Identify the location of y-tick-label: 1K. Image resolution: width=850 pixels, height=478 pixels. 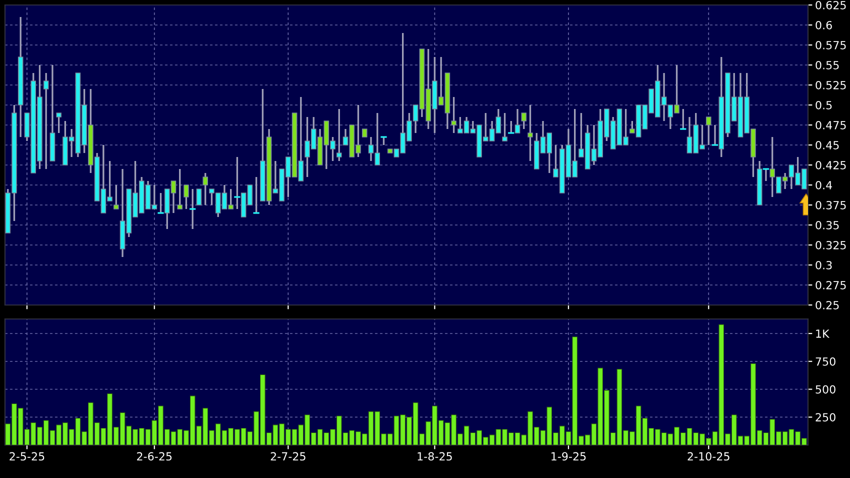
(823, 334).